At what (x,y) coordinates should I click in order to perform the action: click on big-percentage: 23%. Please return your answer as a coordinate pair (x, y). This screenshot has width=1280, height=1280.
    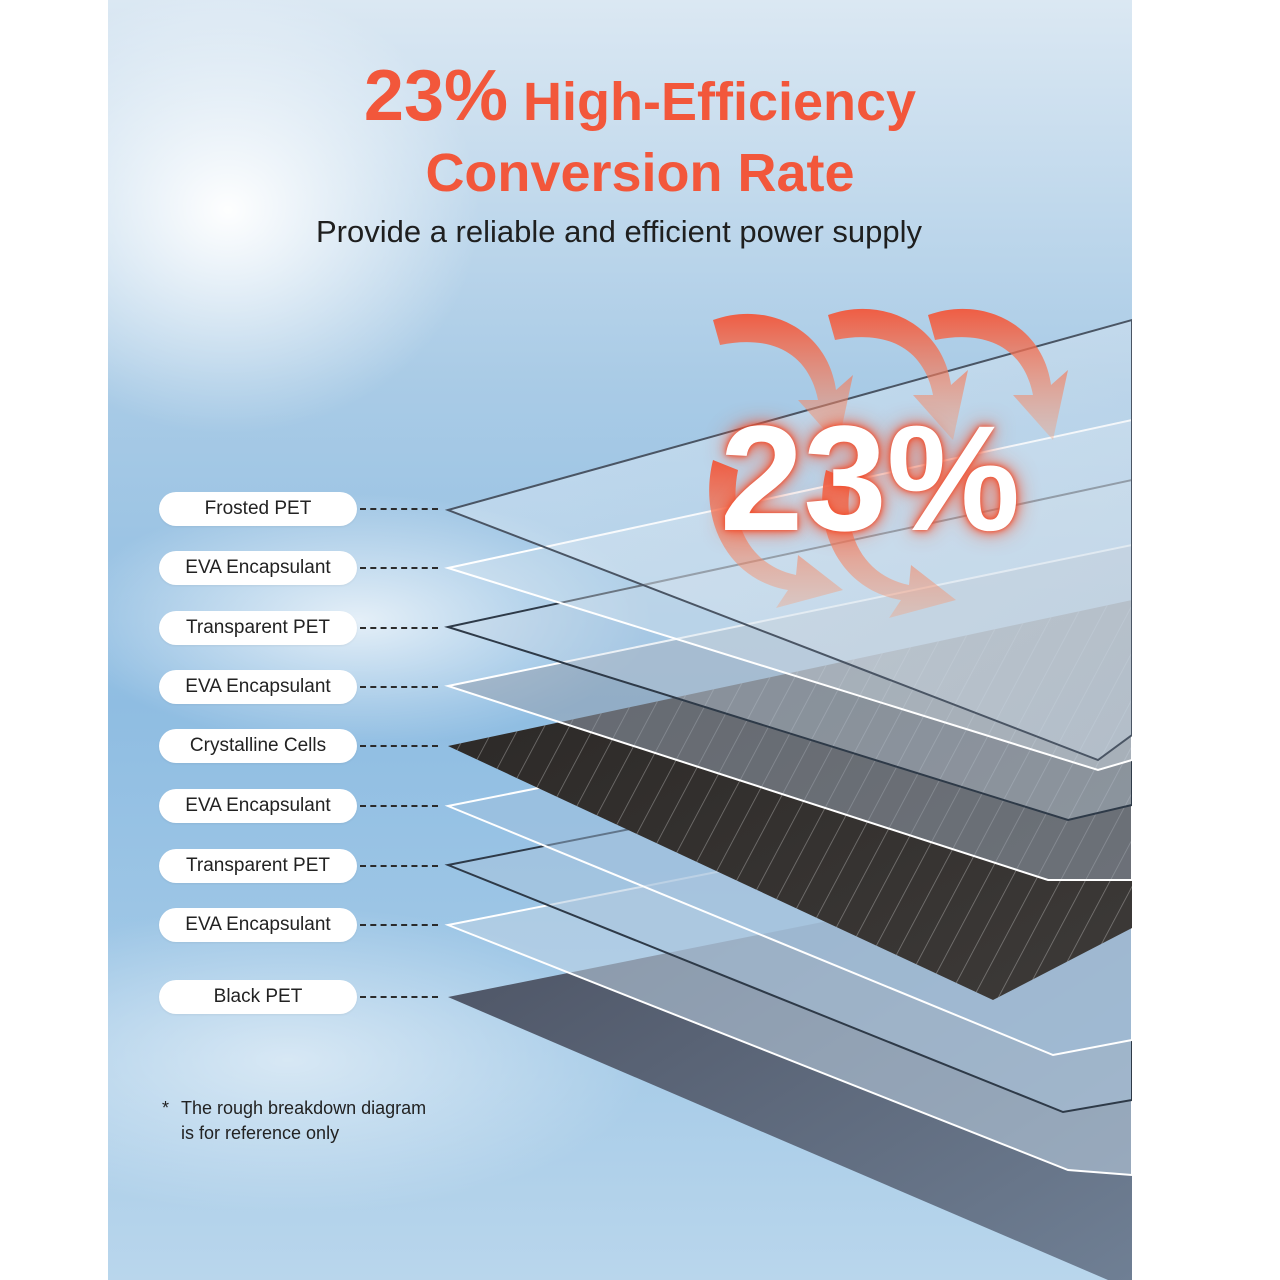
    Looking at the image, I should click on (870, 478).